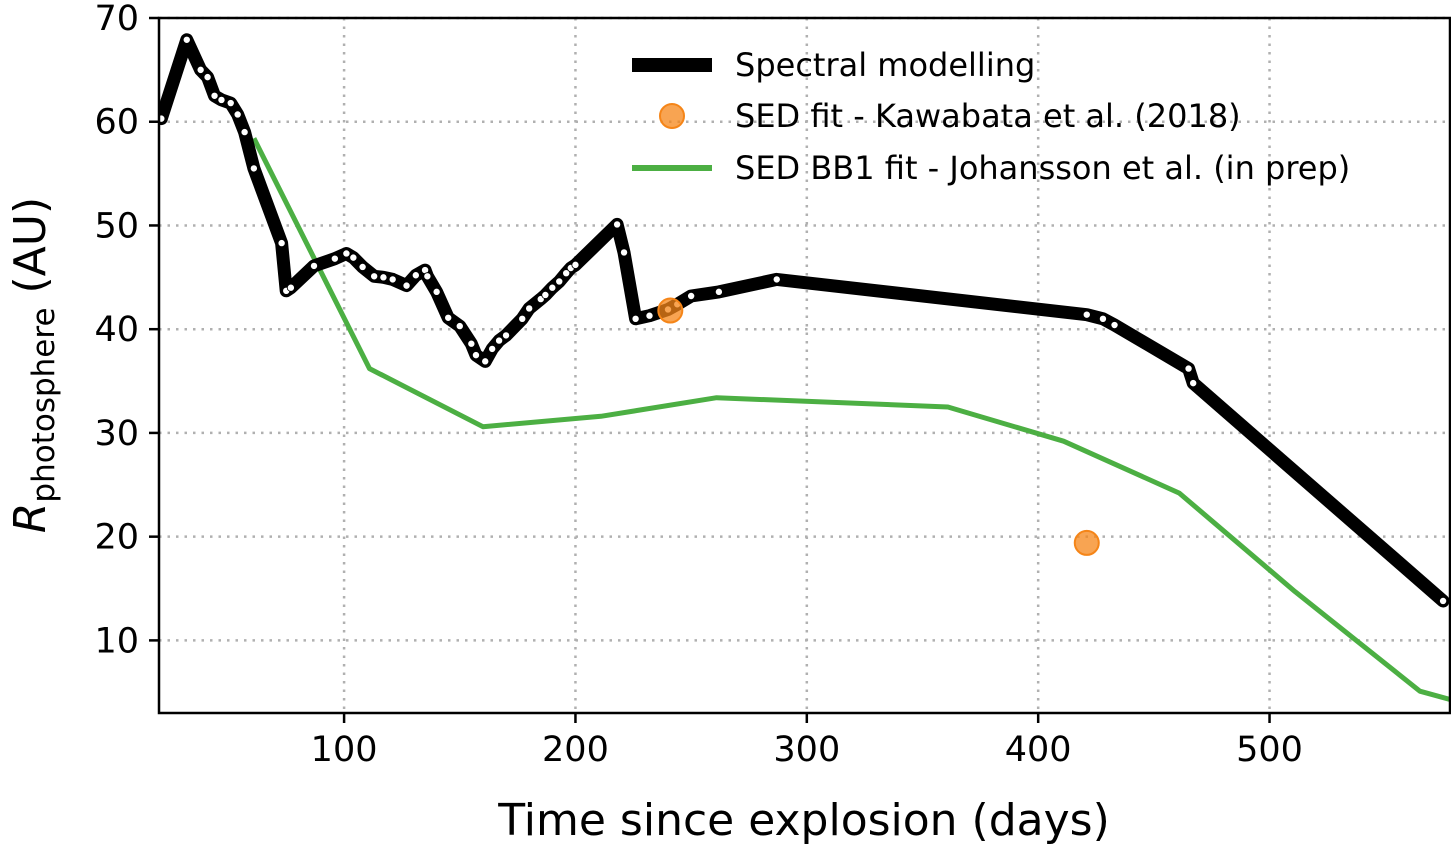 This screenshot has width=1451, height=849. Describe the element at coordinates (44, 404) in the screenshot. I see `y-axis-subscript: photosphere` at that location.